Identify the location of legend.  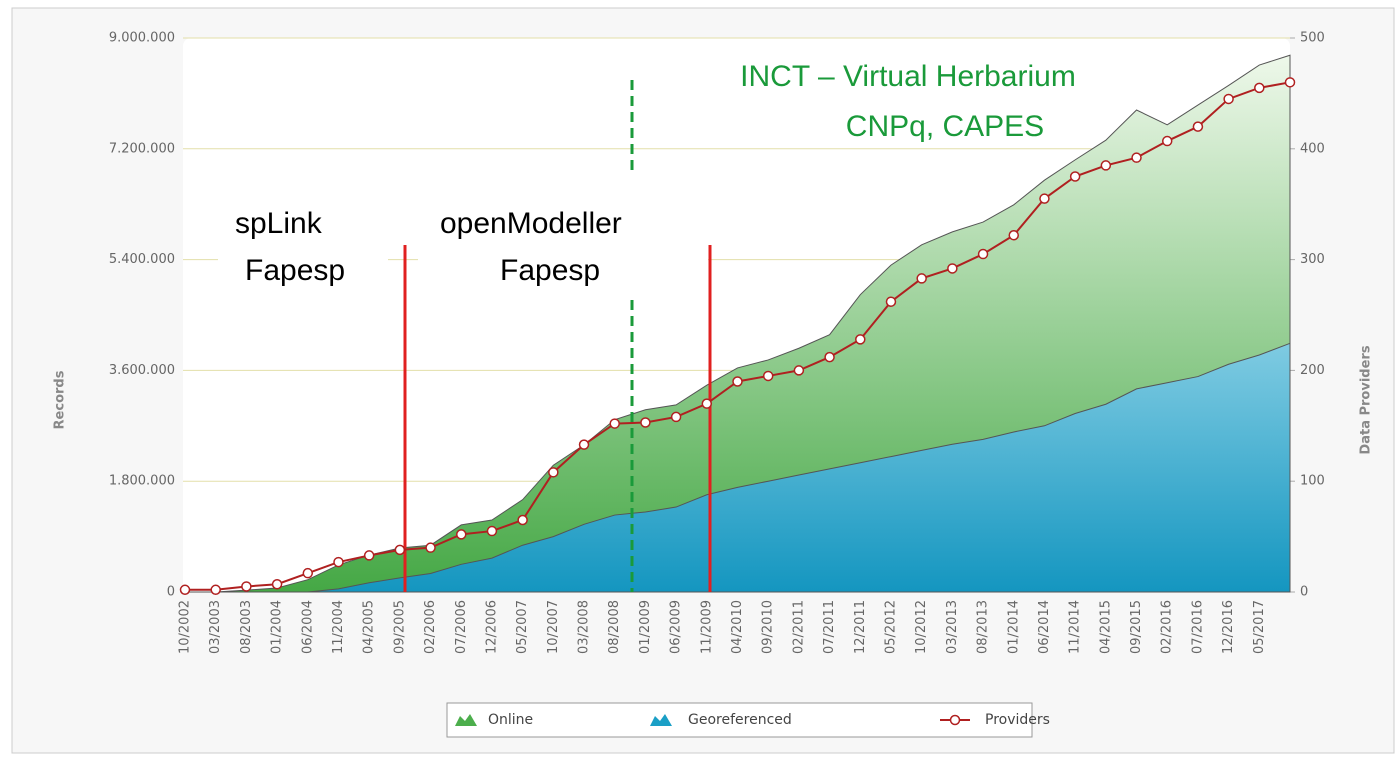
(739, 720).